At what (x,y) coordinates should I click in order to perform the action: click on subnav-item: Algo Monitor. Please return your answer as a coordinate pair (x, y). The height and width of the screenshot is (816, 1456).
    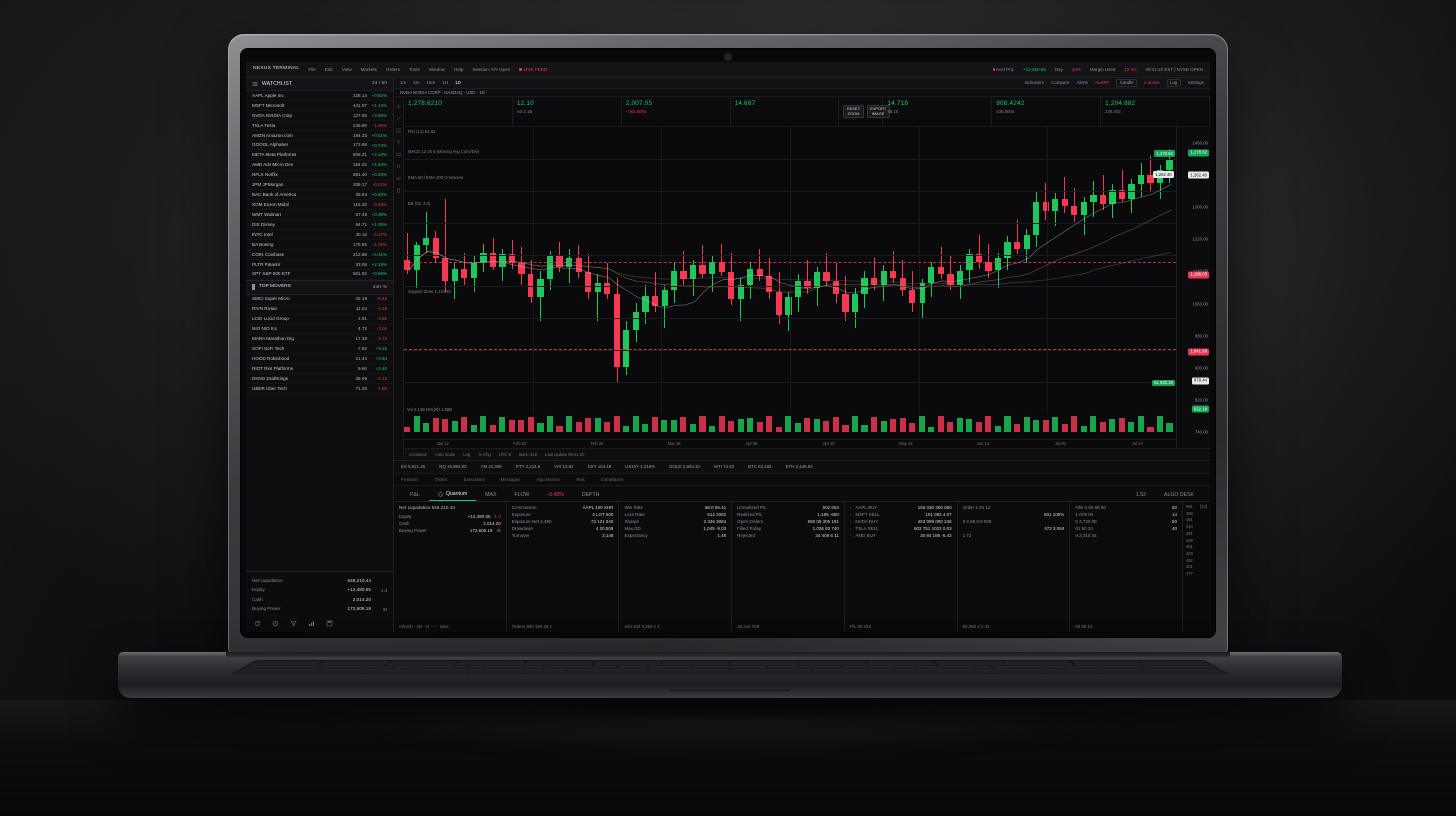
    Looking at the image, I should click on (548, 479).